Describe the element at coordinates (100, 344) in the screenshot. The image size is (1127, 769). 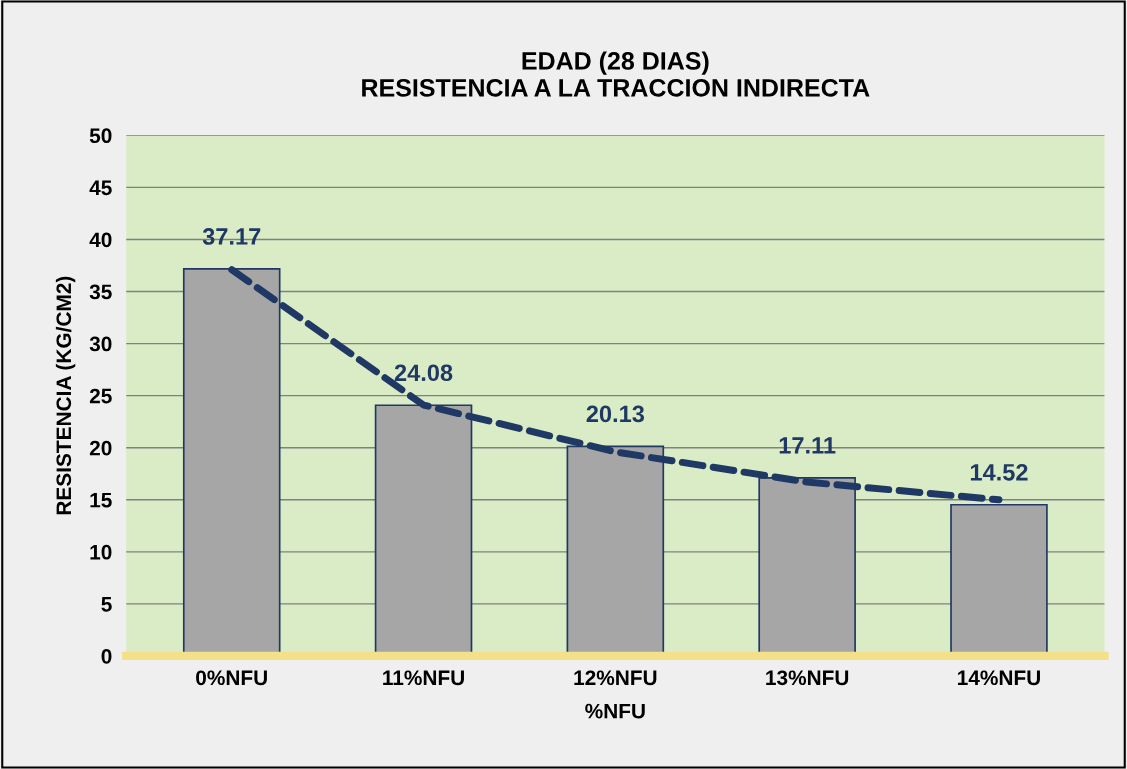
I see `y-tick-label: 30` at that location.